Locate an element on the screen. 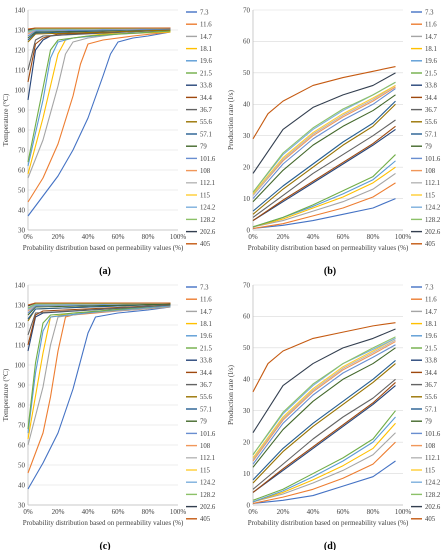 This screenshot has height=555, width=448. legend-label: 202.6 is located at coordinates (208, 507).